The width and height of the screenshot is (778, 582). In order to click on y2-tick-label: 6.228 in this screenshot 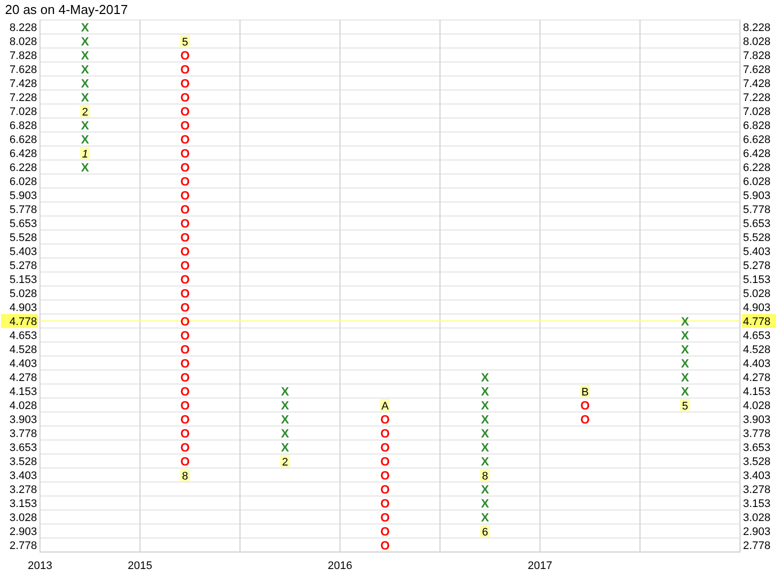, I will do `click(757, 168)`.